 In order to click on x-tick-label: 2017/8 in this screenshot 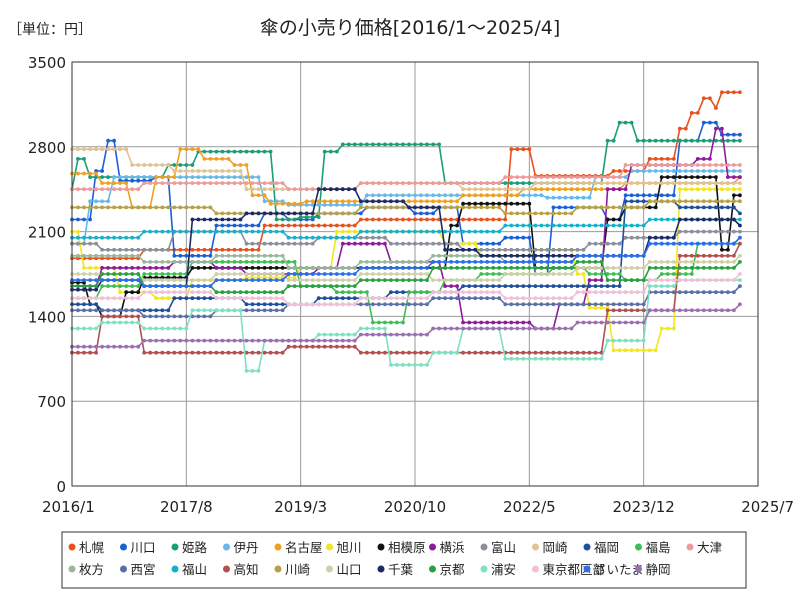, I will do `click(186, 507)`.